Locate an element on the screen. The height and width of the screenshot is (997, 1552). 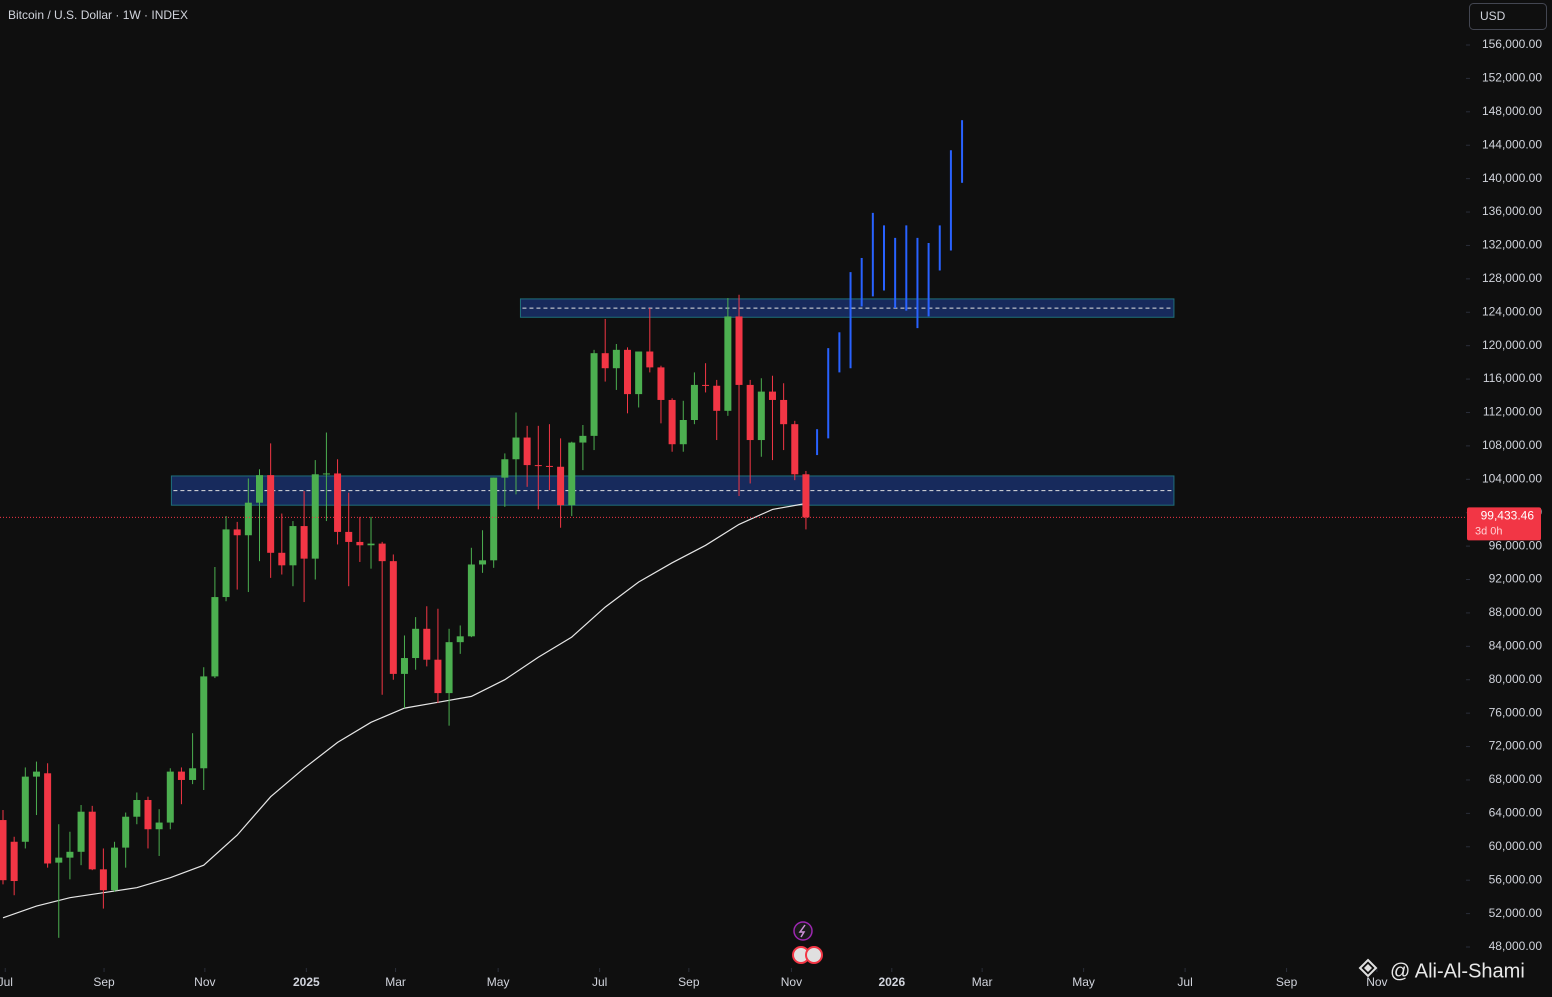
y-tick-label: 76,000.00 is located at coordinates (1516, 712).